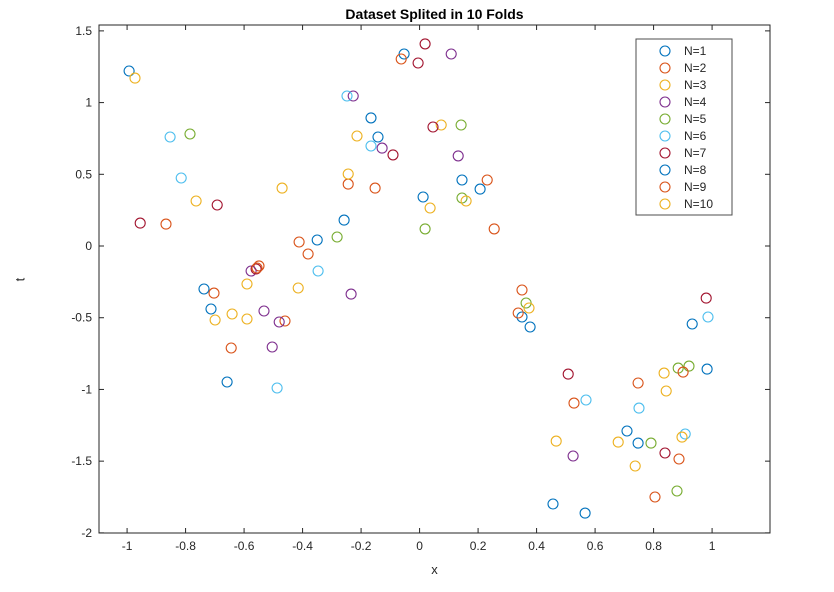  Describe the element at coordinates (695, 102) in the screenshot. I see `legend-item-label: N=4` at that location.